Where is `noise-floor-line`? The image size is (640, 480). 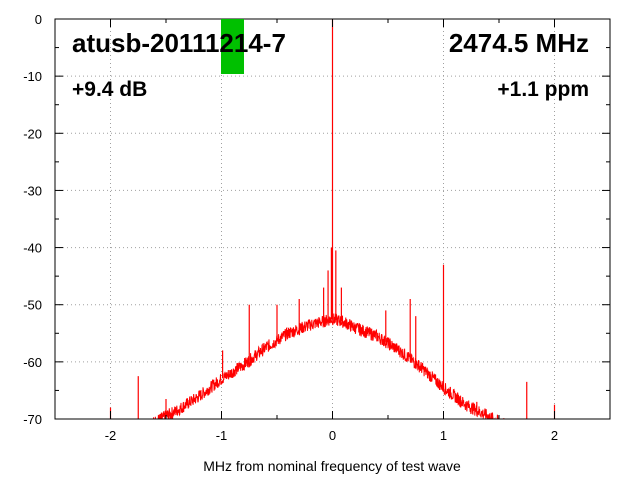
noise-floor-line is located at coordinates (329, 366).